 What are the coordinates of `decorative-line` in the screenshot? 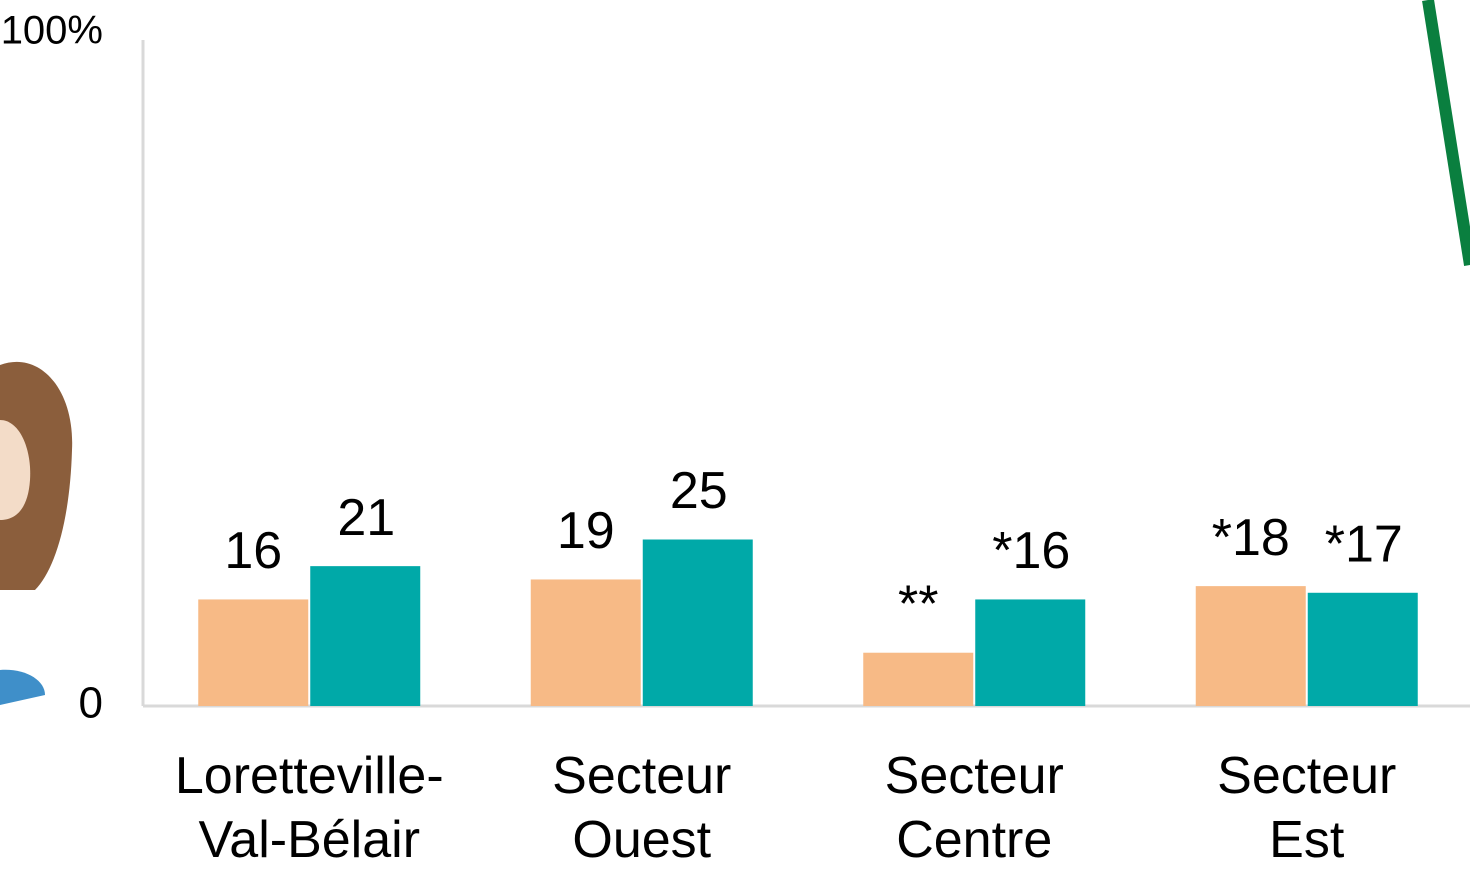 It's located at (1446, 133).